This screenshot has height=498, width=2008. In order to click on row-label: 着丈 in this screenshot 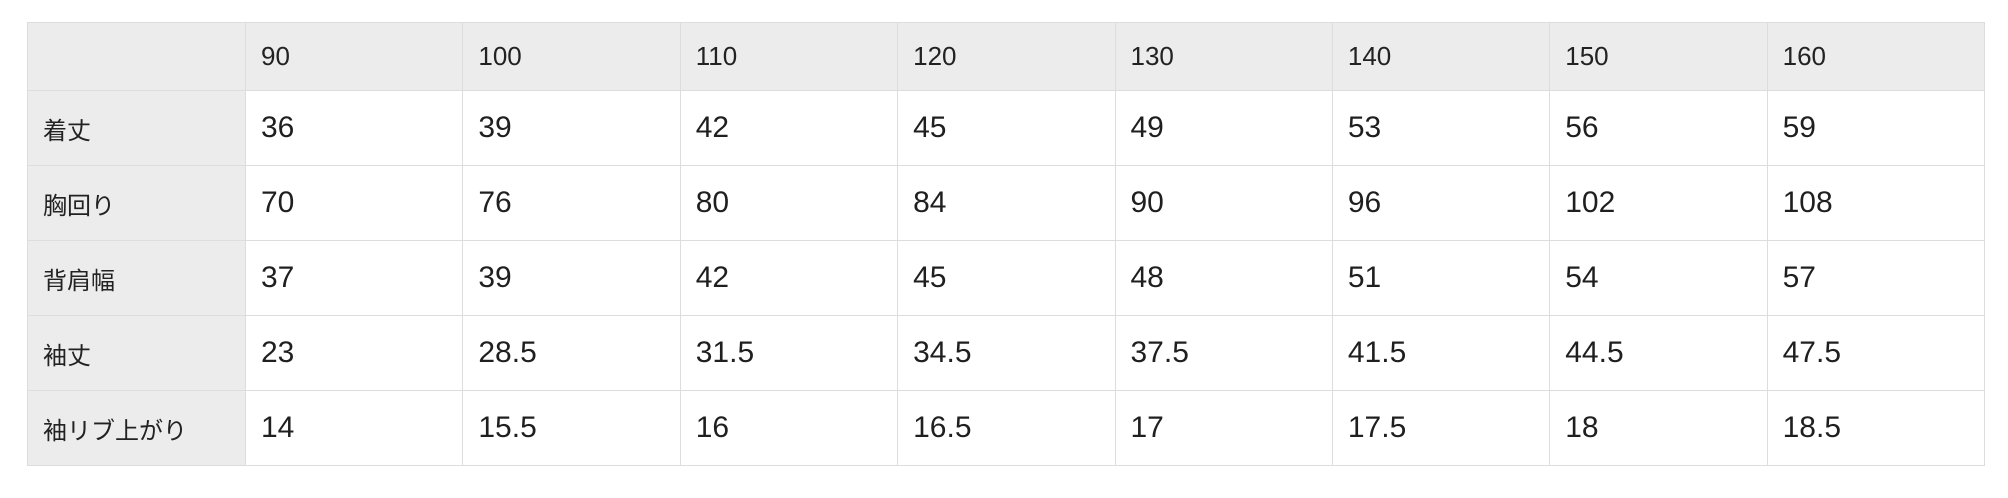, I will do `click(136, 128)`.